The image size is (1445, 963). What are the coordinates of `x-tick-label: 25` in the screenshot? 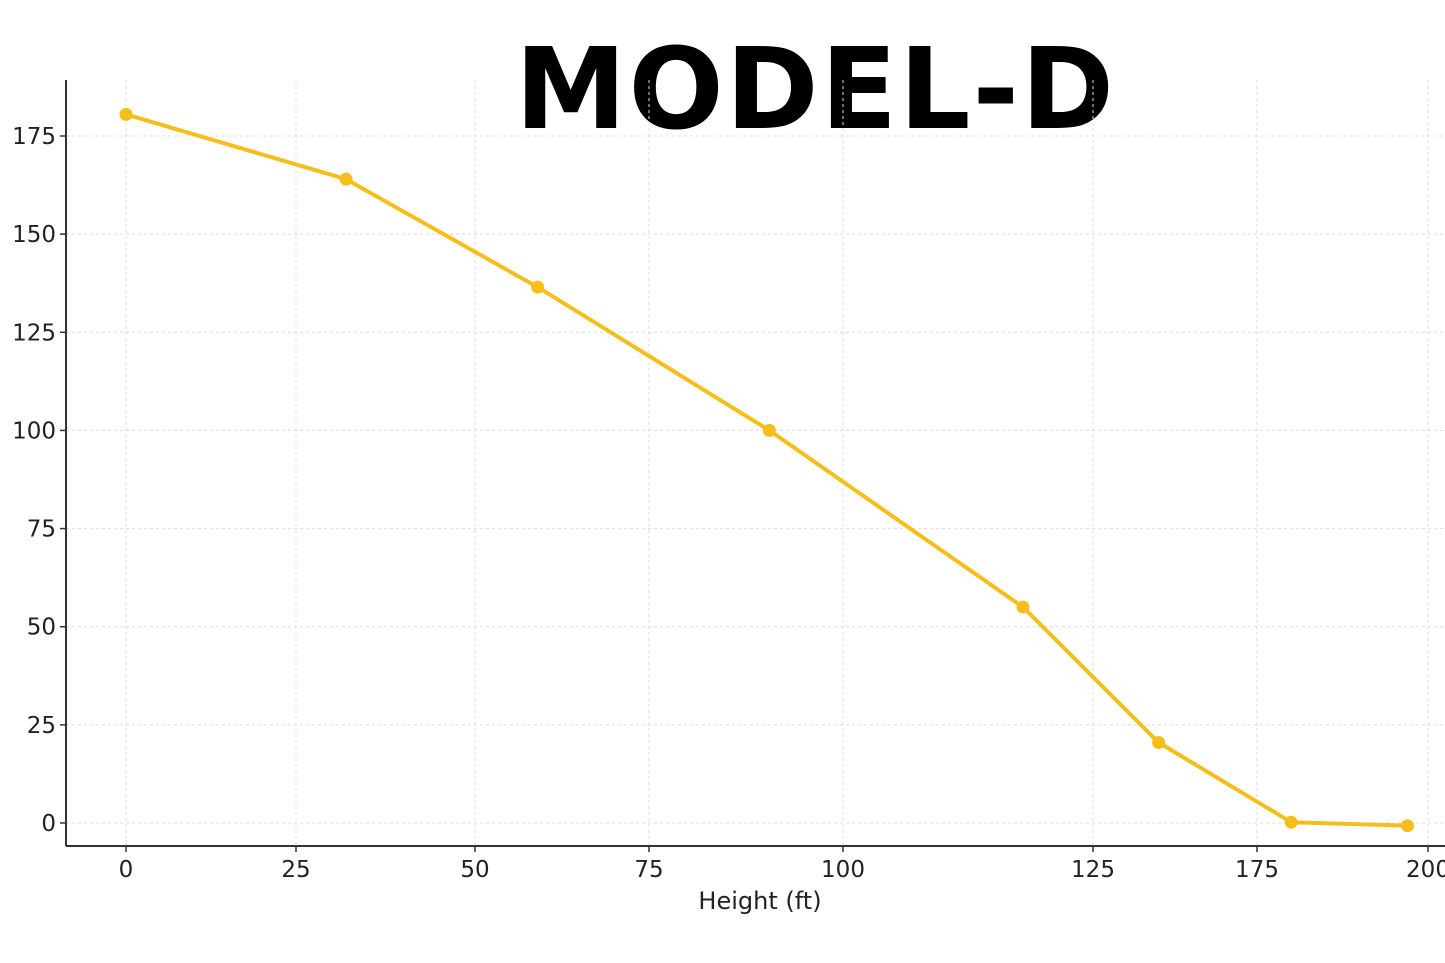 It's located at (295, 870).